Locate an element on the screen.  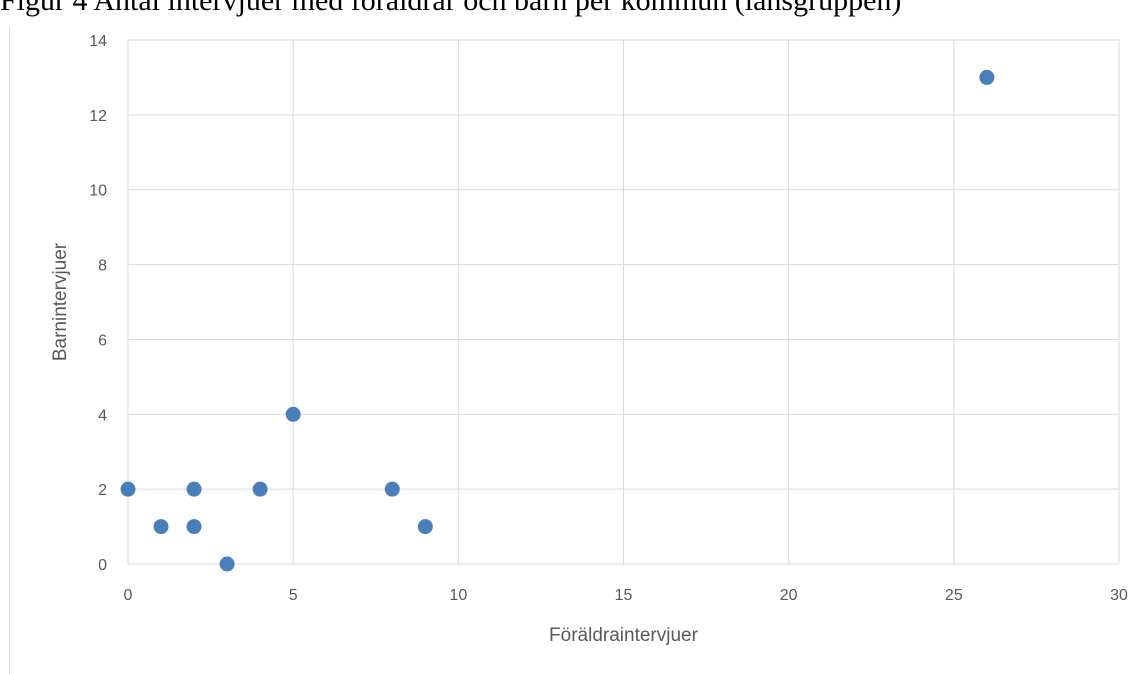
x-axis-tick-labels: 0 5 10 15 20 25 30 is located at coordinates (626, 595).